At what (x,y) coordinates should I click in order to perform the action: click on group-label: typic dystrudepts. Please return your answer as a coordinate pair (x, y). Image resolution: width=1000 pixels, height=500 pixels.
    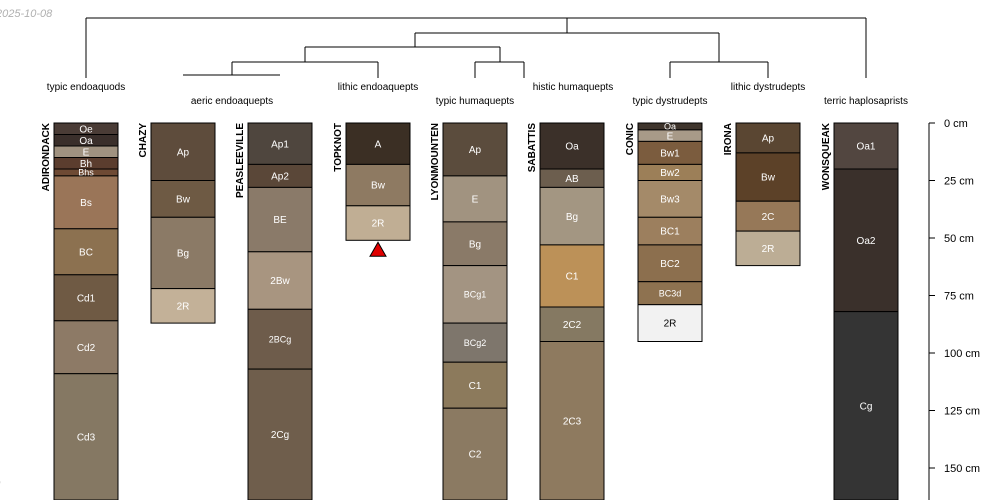
    Looking at the image, I should click on (669, 101).